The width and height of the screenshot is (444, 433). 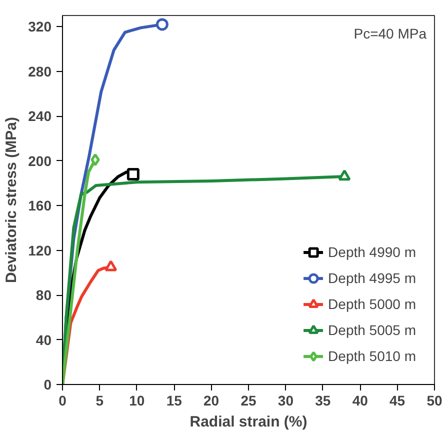 What do you see at coordinates (40, 160) in the screenshot?
I see `y-tick-label: 200` at bounding box center [40, 160].